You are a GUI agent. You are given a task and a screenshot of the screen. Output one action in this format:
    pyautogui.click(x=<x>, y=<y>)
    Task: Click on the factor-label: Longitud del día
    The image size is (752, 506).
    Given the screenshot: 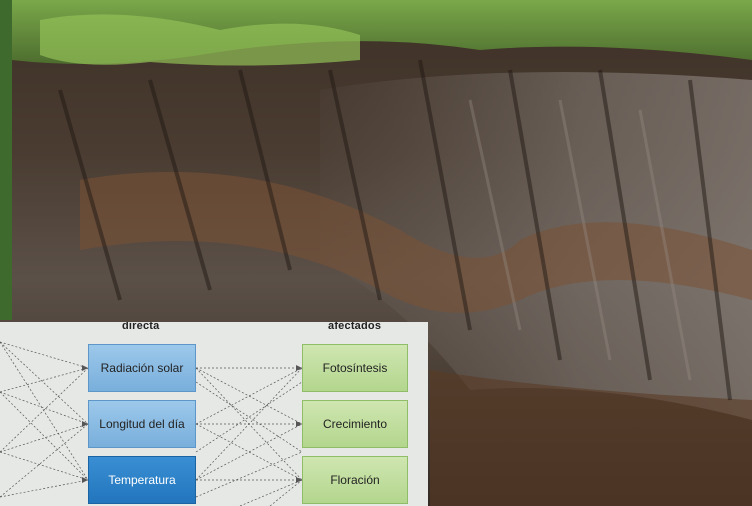 What is the action you would take?
    pyautogui.click(x=142, y=424)
    